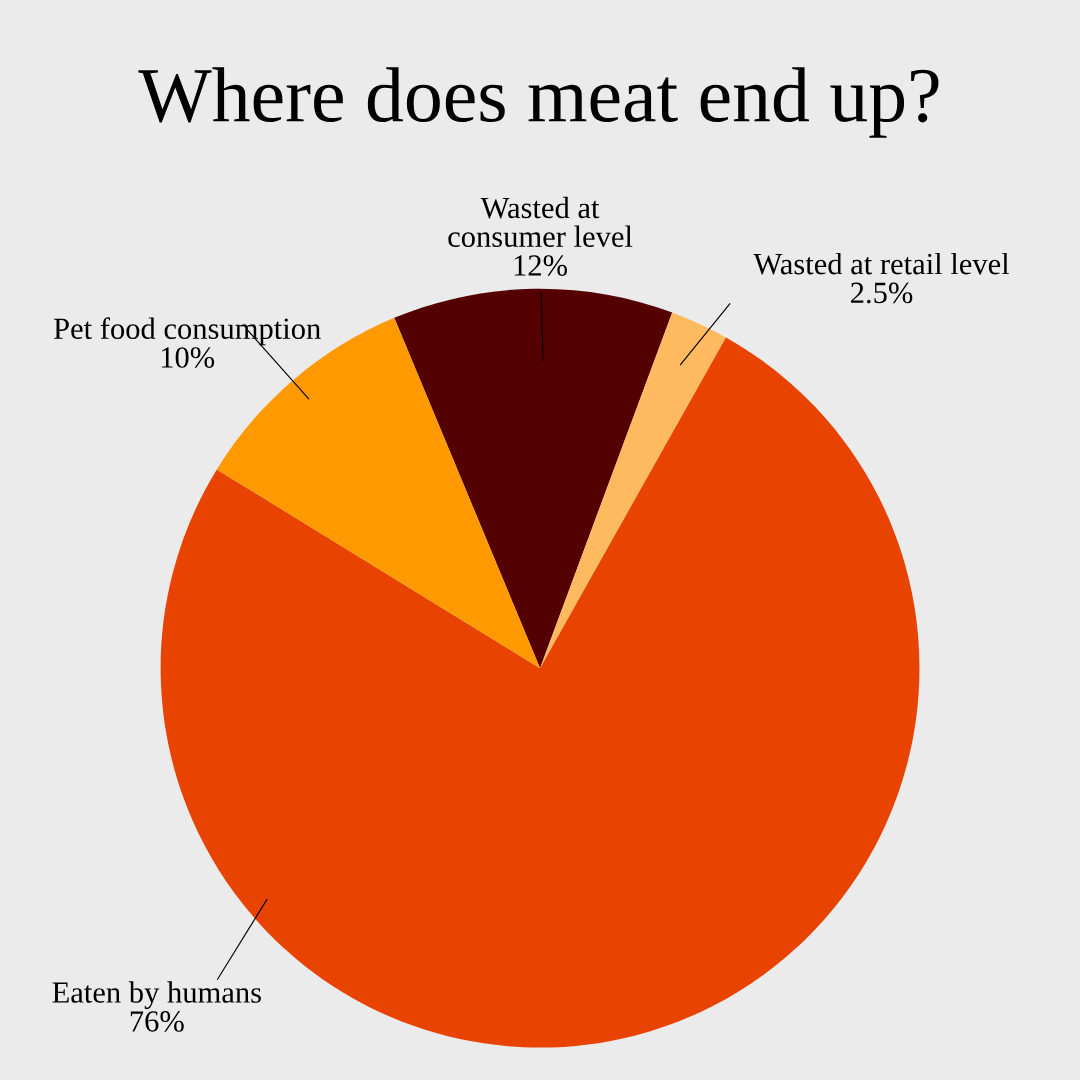 This screenshot has height=1080, width=1080. I want to click on slice-label: Pet food consumption, so click(187, 331).